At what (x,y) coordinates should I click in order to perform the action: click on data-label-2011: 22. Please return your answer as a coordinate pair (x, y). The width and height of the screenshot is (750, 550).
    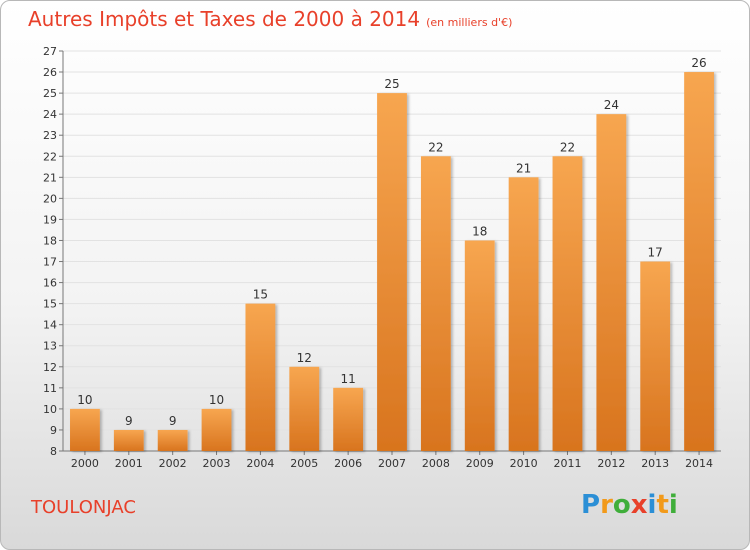
    Looking at the image, I should click on (567, 147).